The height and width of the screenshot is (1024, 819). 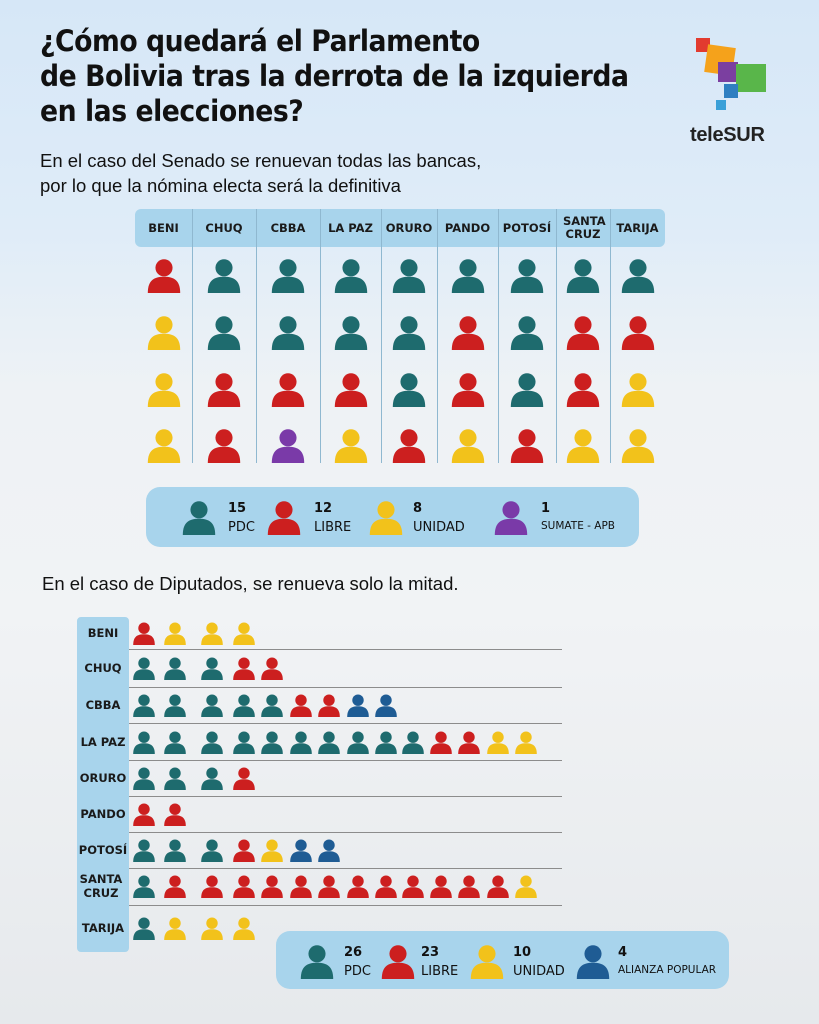 I want to click on deputies-legend-pdc-icon, so click(x=317, y=962).